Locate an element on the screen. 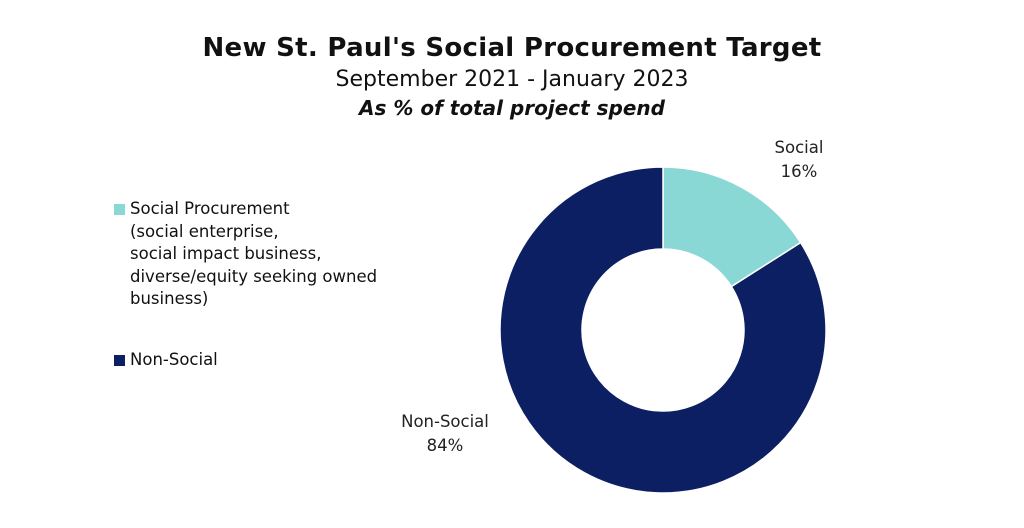 This screenshot has height=528, width=1024. legend-item-non-social: Non-Social is located at coordinates (274, 360).